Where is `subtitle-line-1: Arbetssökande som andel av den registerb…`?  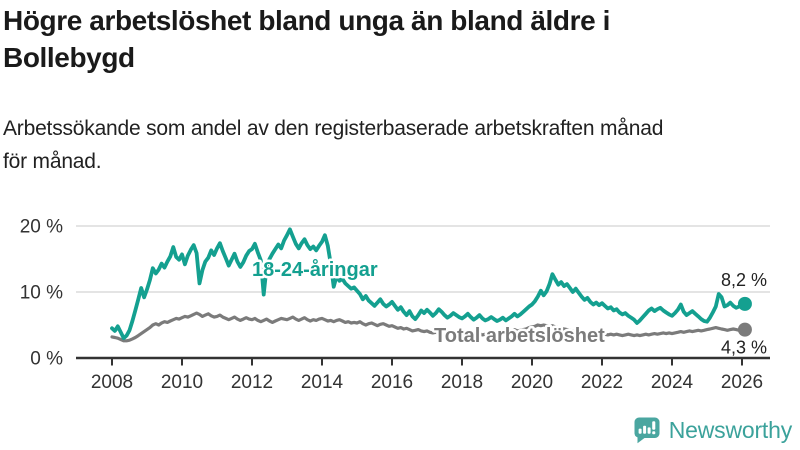 subtitle-line-1: Arbetssökande som andel av den registerb… is located at coordinates (333, 128).